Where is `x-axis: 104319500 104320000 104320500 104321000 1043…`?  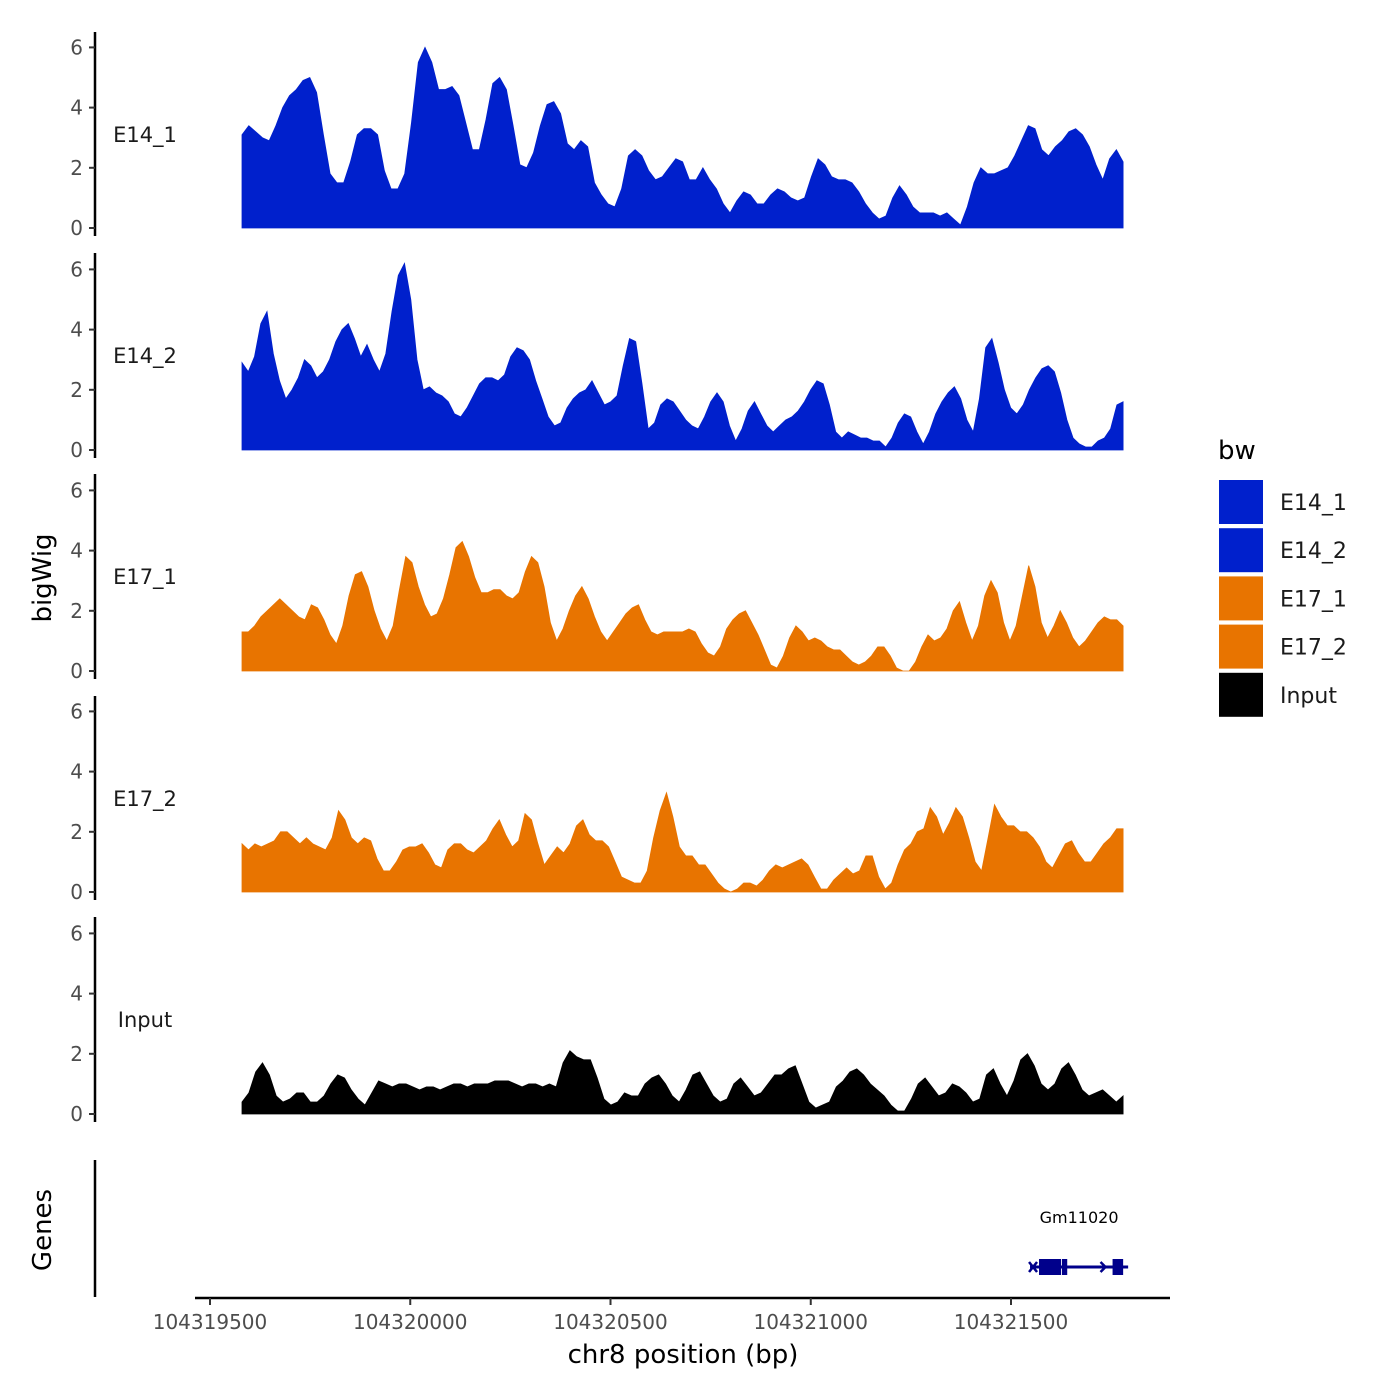 x-axis: 104319500 104320000 104320500 104321000 1043… is located at coordinates (661, 1315).